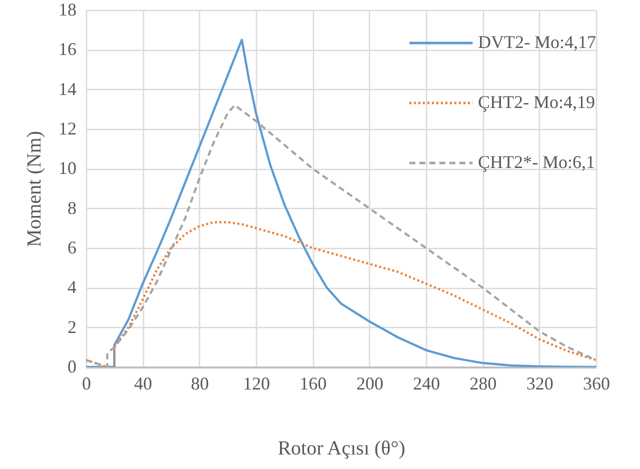 Image resolution: width=640 pixels, height=469 pixels. Describe the element at coordinates (67, 10) in the screenshot. I see `y-tick-label: 18` at that location.